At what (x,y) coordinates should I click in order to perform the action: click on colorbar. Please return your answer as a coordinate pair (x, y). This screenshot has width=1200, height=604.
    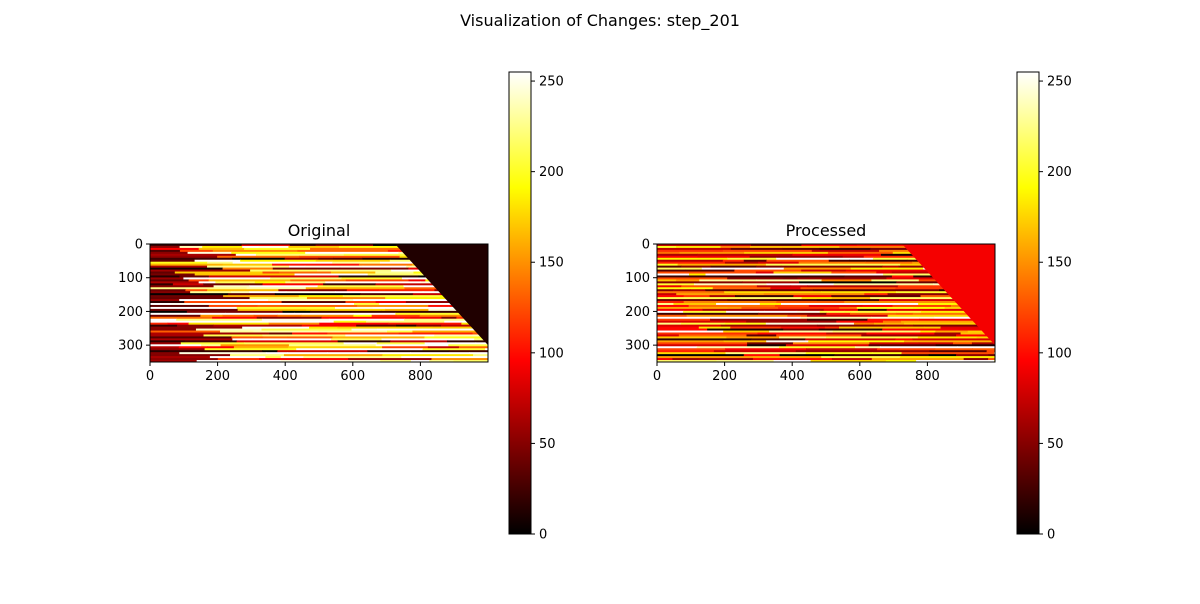
    Looking at the image, I should click on (1028, 303).